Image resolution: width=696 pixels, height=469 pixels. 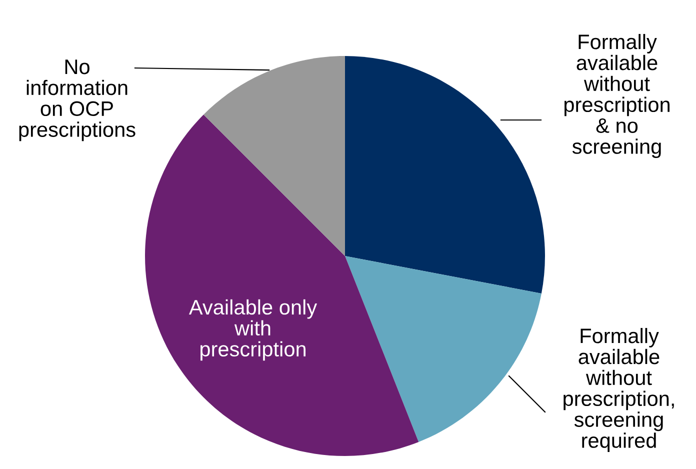 I want to click on slice-label: Formally available without prescription & no screening, so click(x=617, y=96).